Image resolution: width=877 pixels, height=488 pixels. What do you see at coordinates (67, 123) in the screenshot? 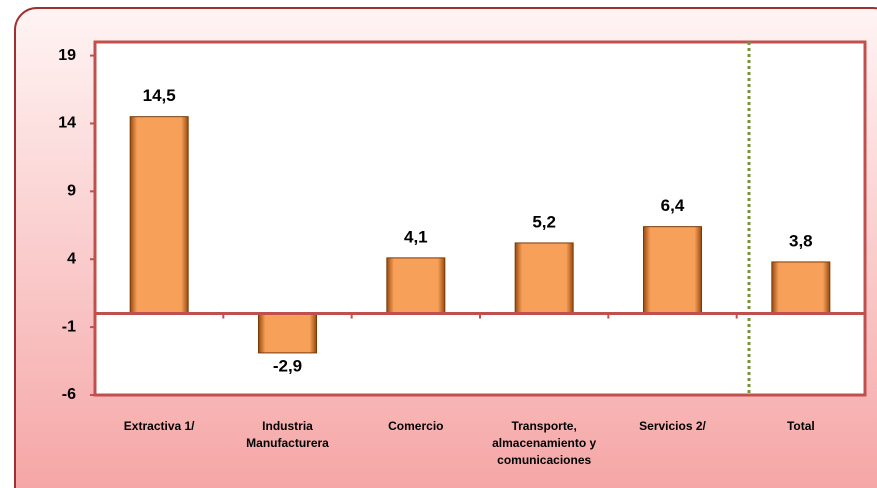
I see `y-tick-label: 14` at bounding box center [67, 123].